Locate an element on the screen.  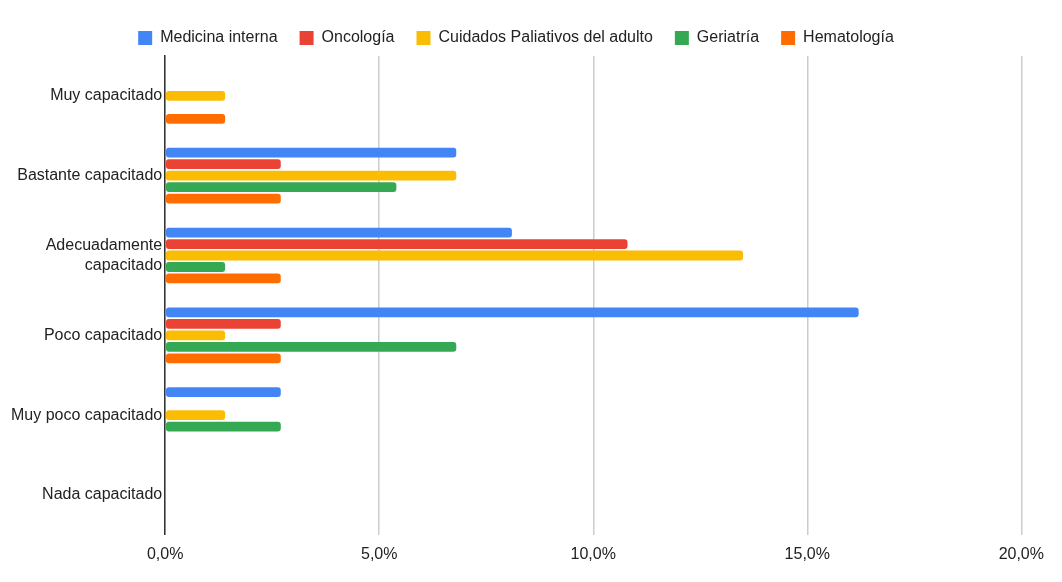
y-tick-label: Muy poco capacitado is located at coordinates (87, 414).